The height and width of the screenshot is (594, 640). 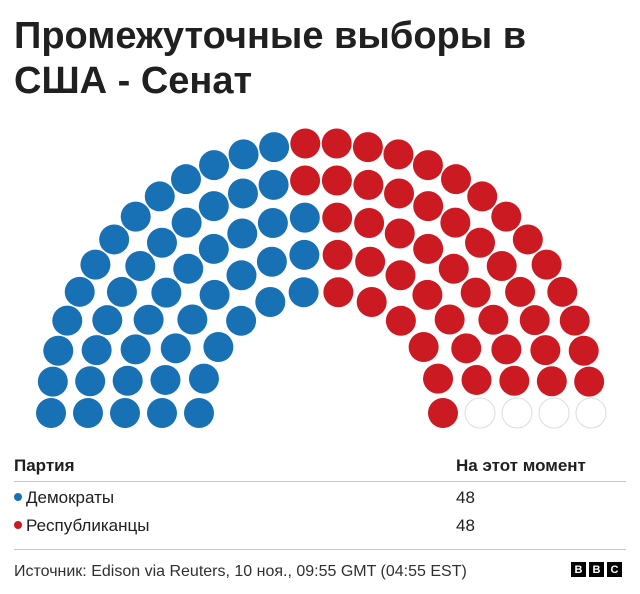 I want to click on party-name: Республиканцы, so click(x=88, y=525).